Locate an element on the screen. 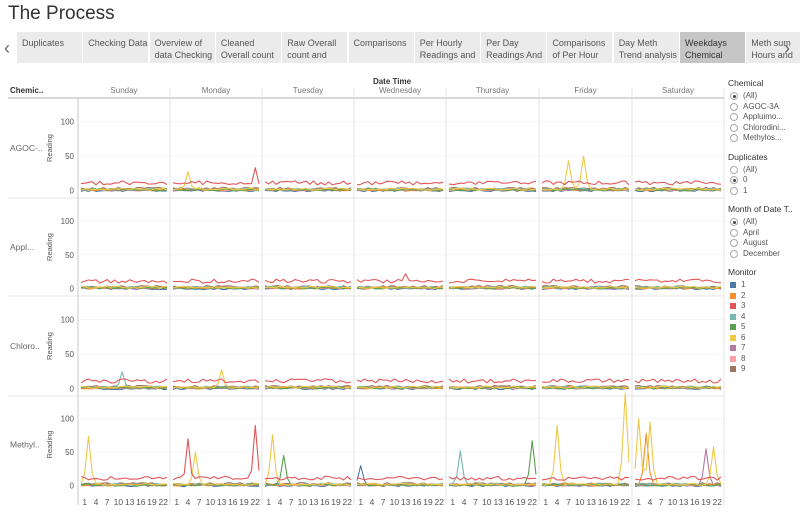 This screenshot has width=800, height=518. chemical-filter-option: (All) is located at coordinates (764, 96).